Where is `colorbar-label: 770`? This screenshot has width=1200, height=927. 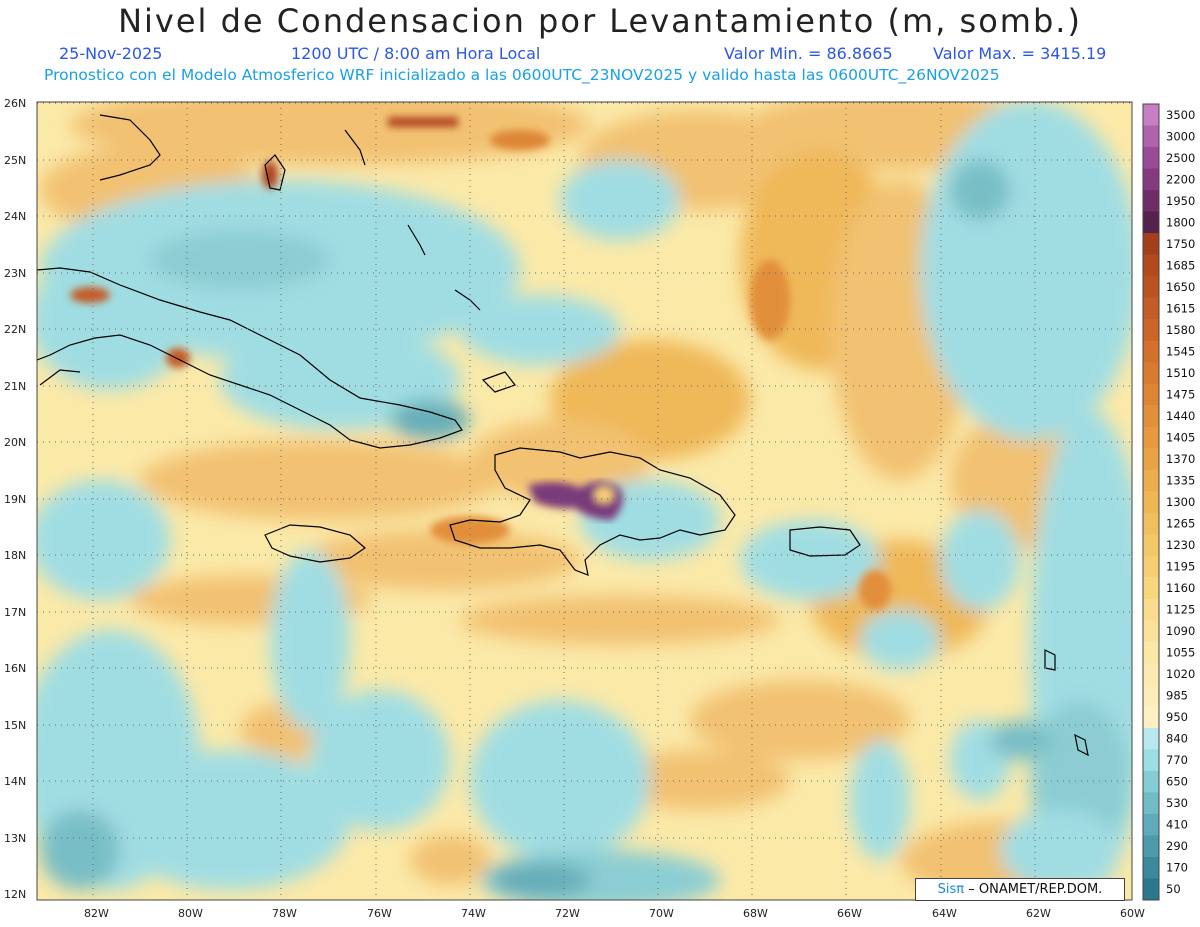 colorbar-label: 770 is located at coordinates (1177, 760).